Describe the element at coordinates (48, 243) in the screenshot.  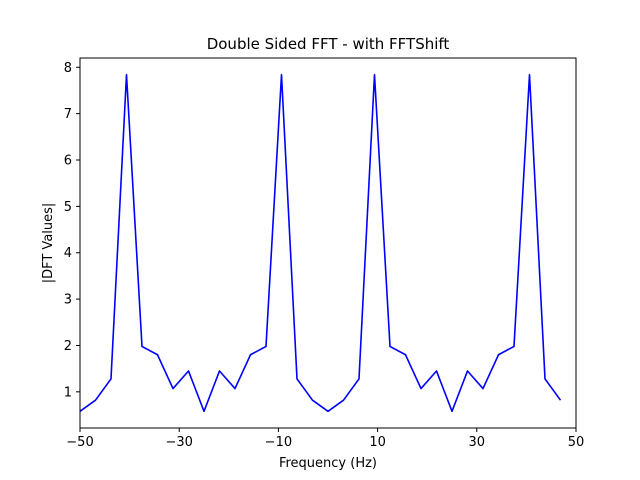
I see `y-axis-label: |DFT Values|` at that location.